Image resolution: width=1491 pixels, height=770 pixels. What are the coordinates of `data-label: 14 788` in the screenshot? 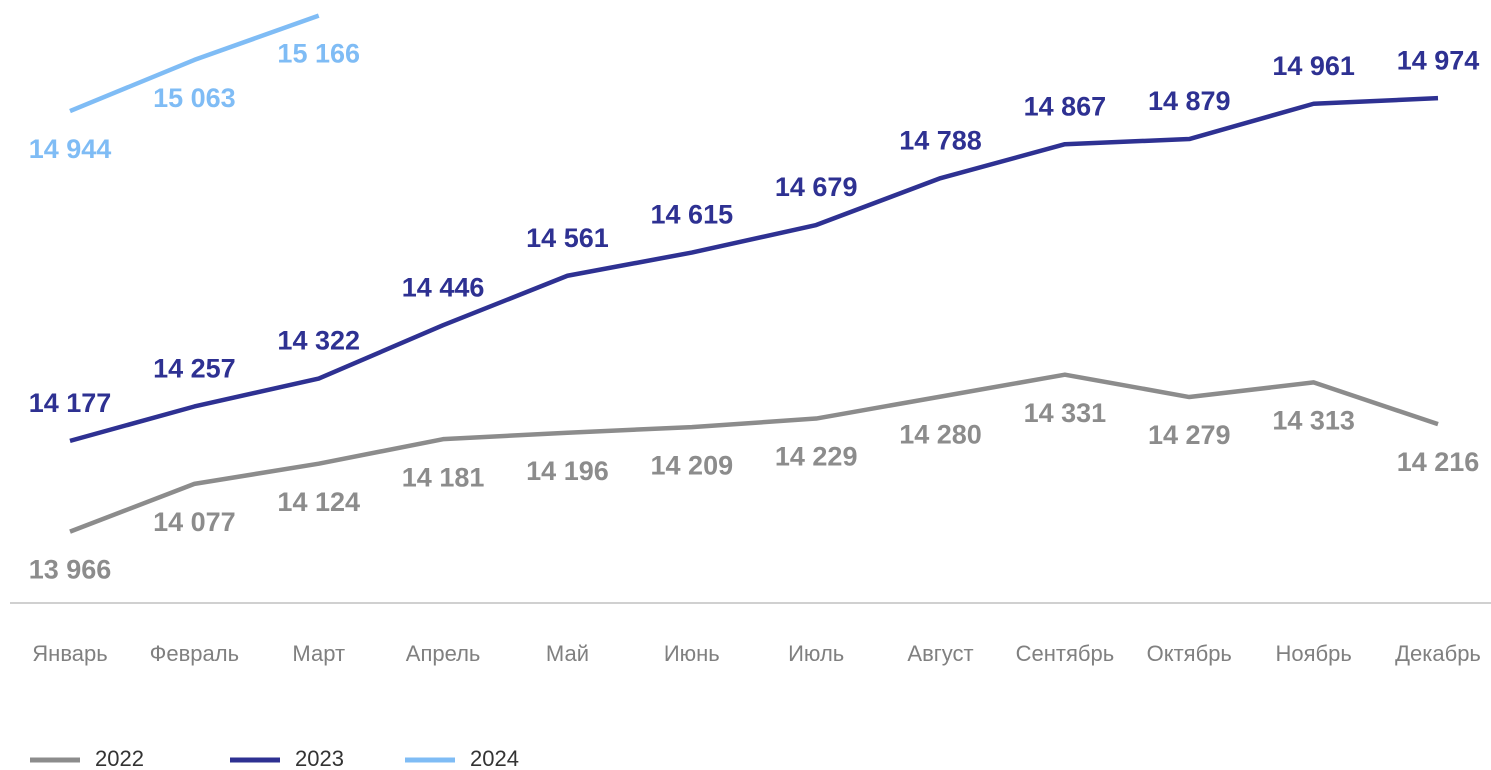 It's located at (940, 140).